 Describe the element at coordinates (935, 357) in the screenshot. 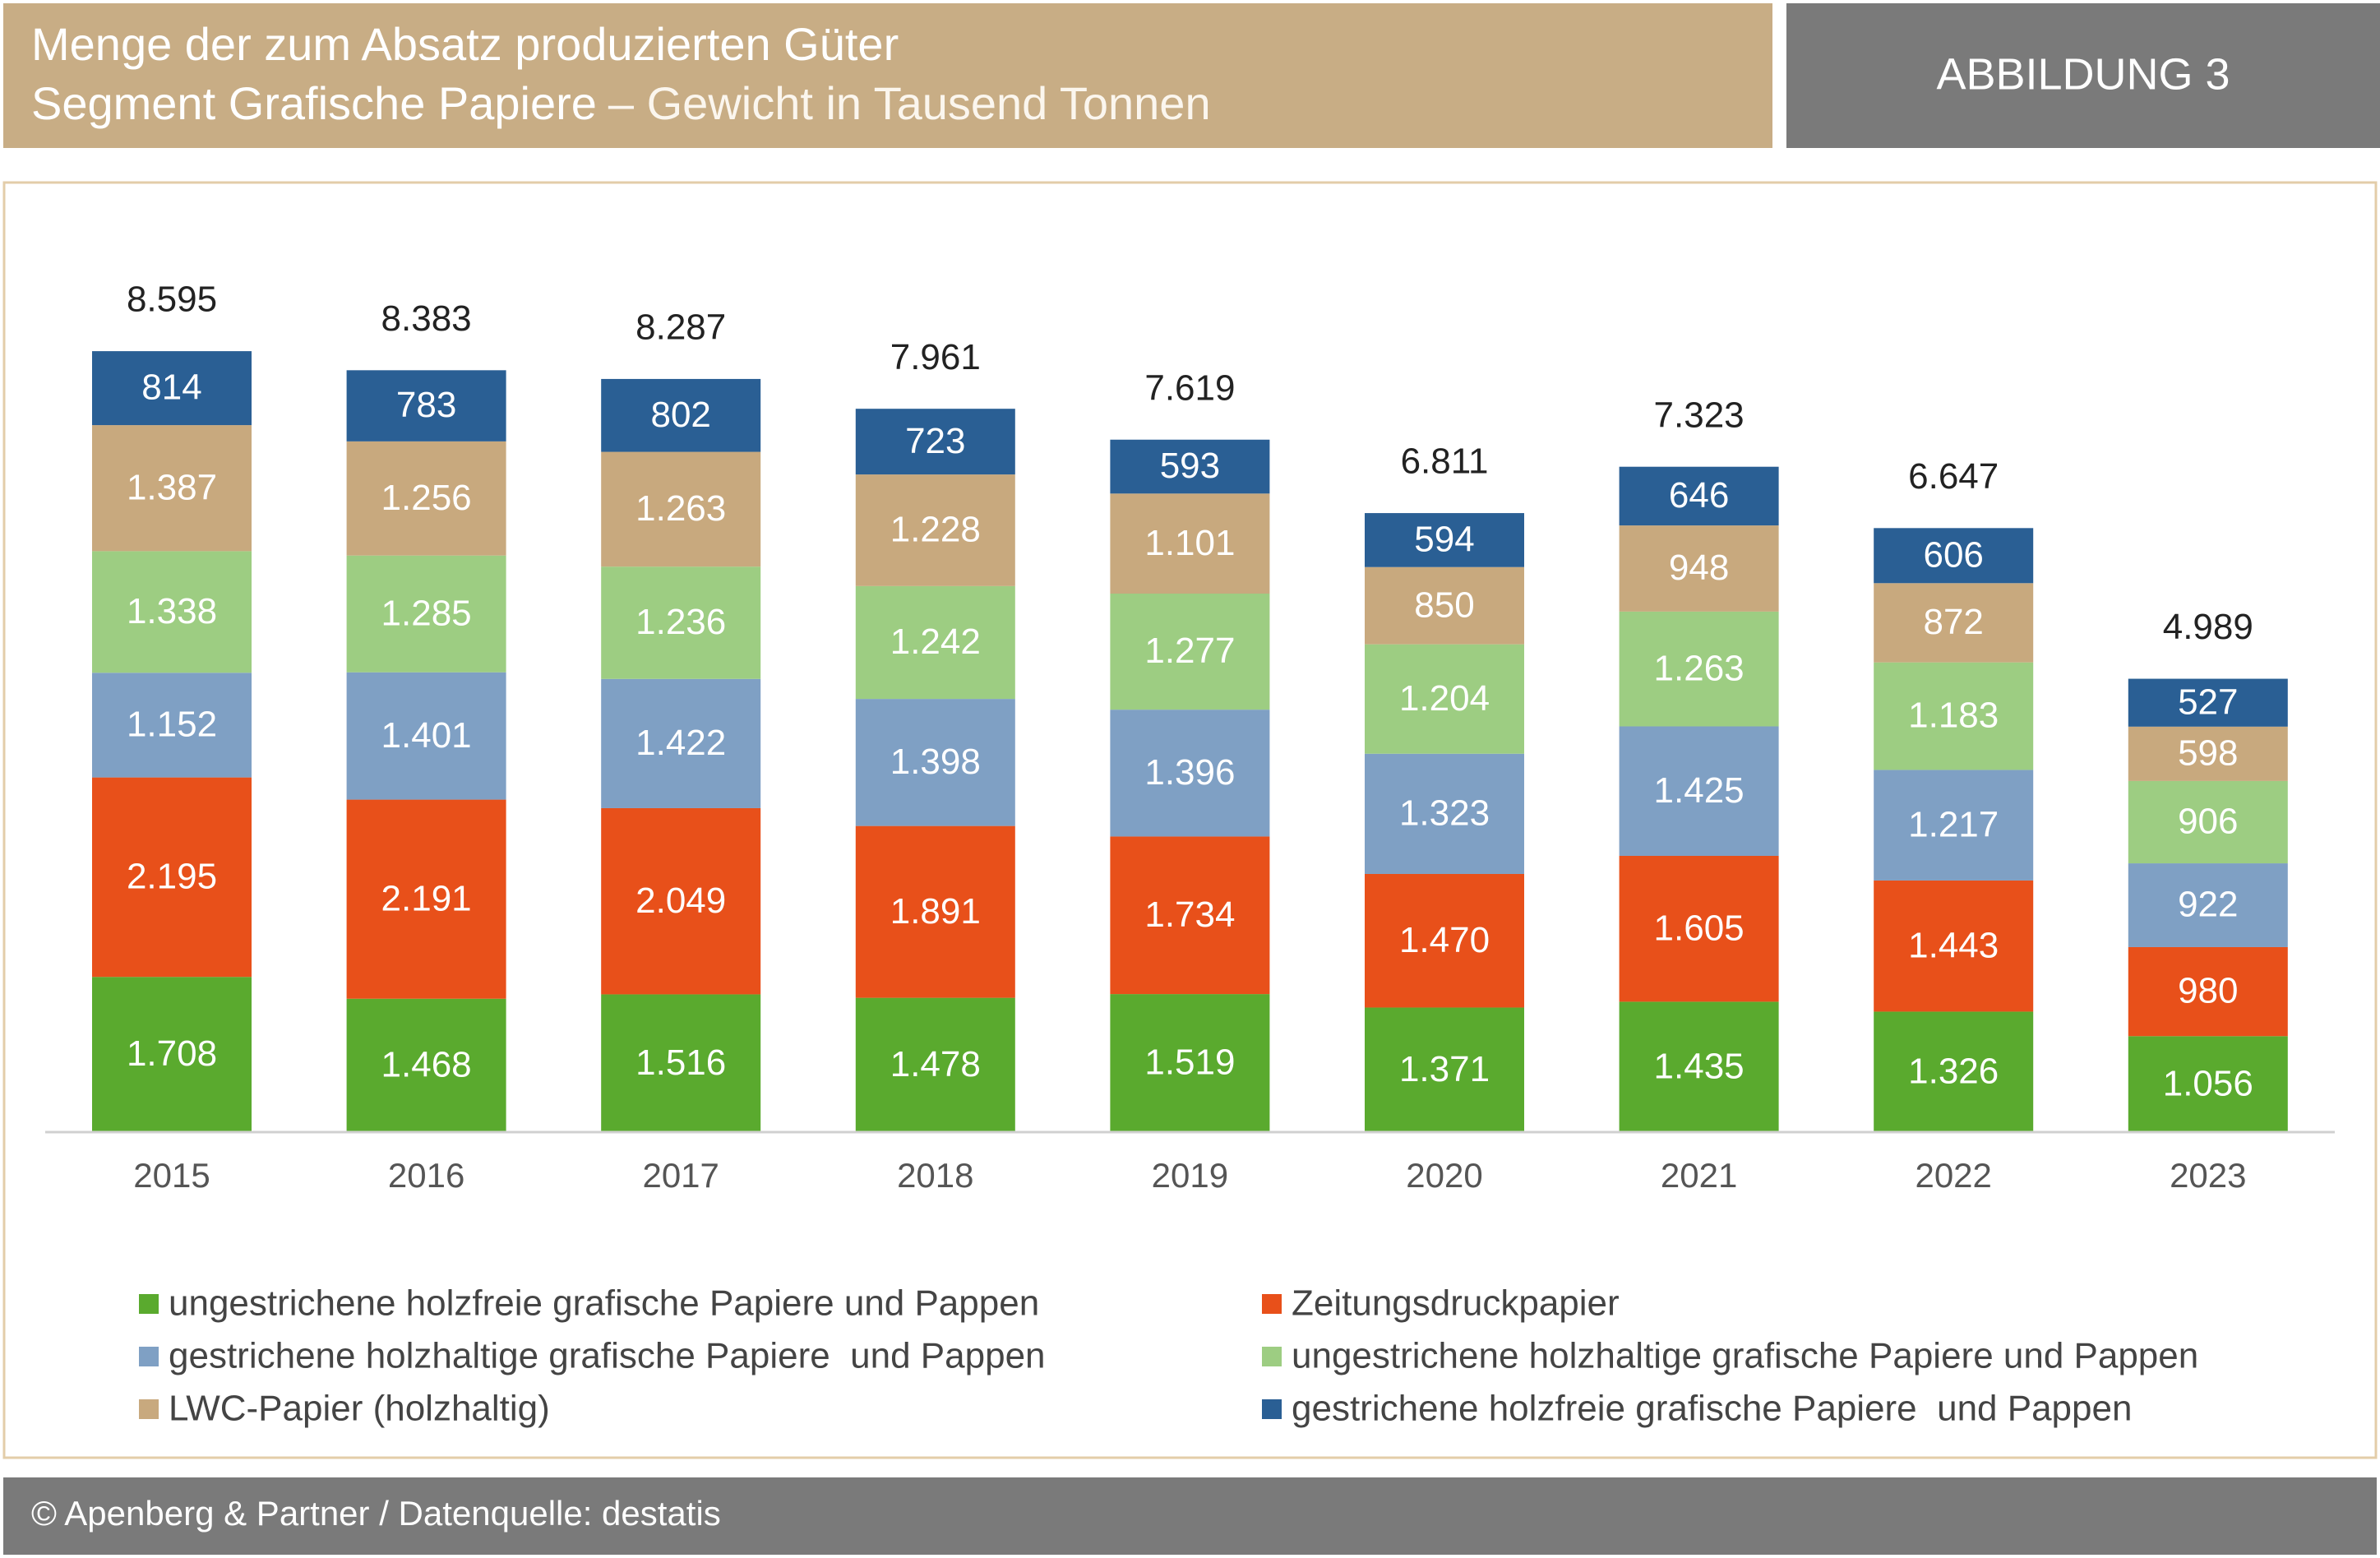

I see `total-label: 7.961` at that location.